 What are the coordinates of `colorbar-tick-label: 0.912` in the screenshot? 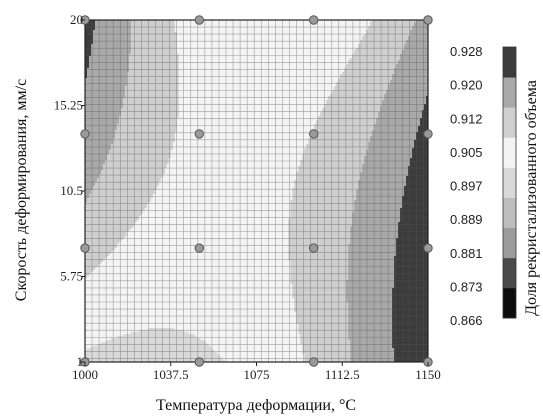 It's located at (466, 118).